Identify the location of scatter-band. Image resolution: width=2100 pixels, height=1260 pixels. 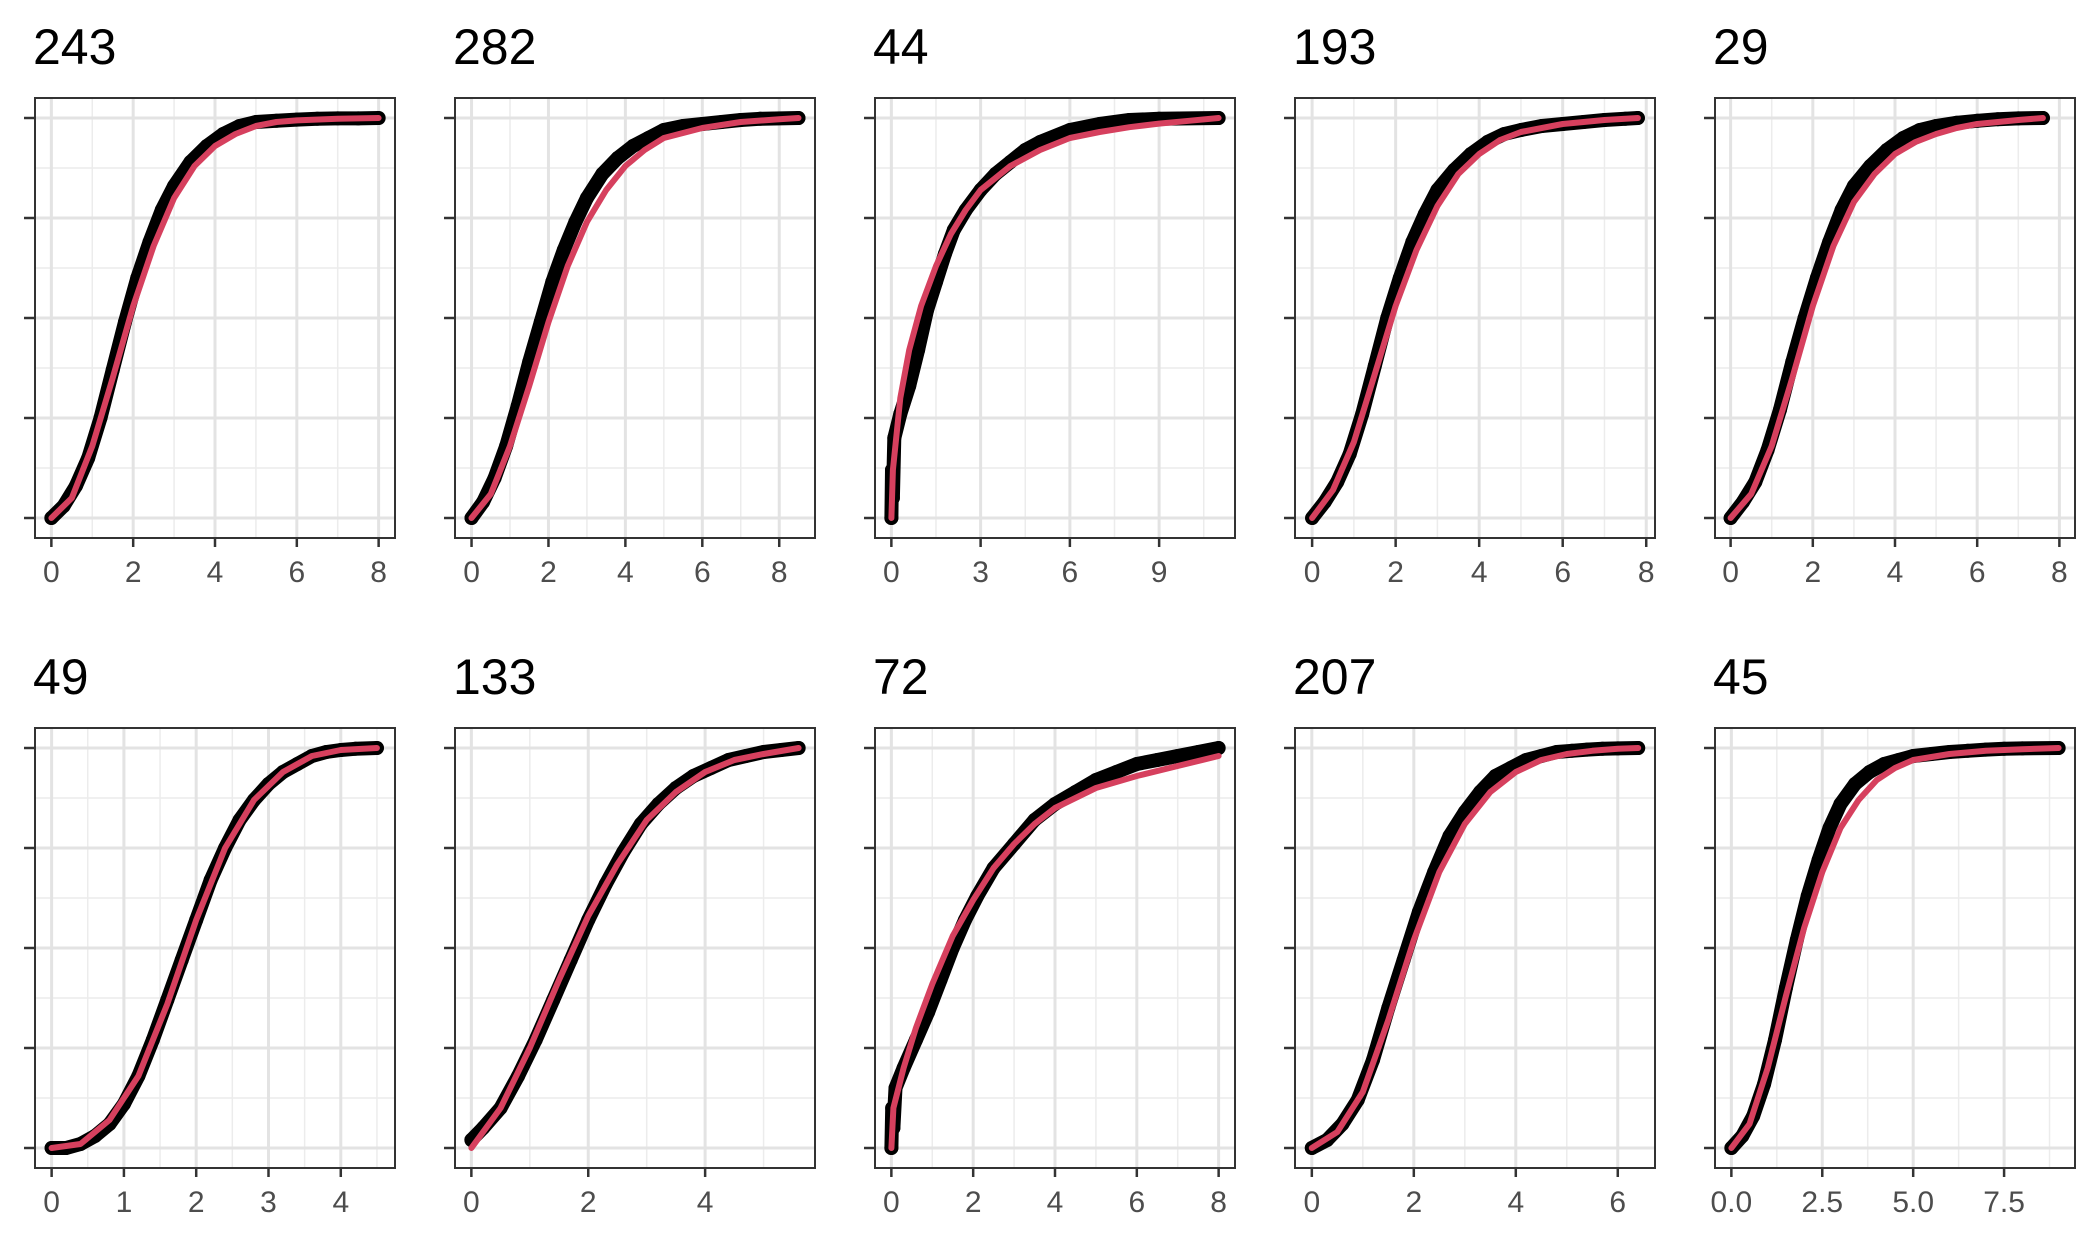
(635, 318).